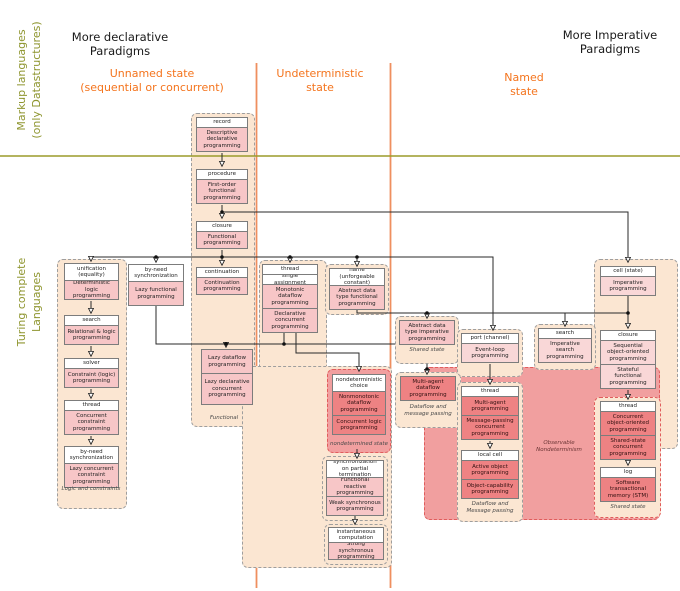  Describe the element at coordinates (227, 389) in the screenshot. I see `group-lazy-dataflow-paradigm-1: Lazy declarative concurrent programming` at that location.